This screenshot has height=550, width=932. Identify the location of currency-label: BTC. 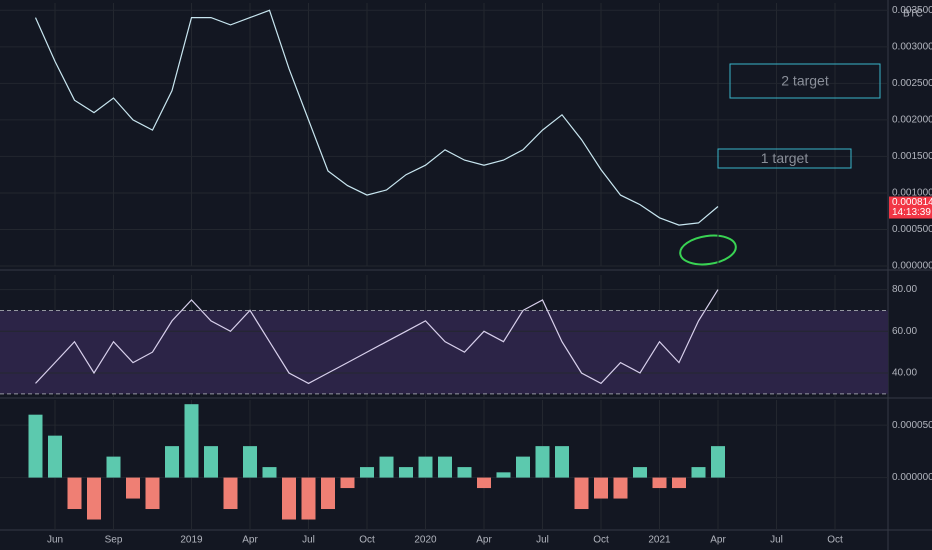
(913, 14).